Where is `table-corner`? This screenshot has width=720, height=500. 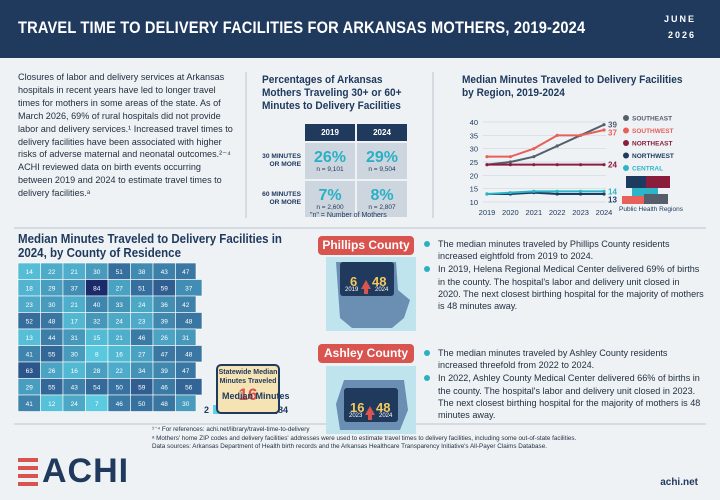
table-corner is located at coordinates (279, 132).